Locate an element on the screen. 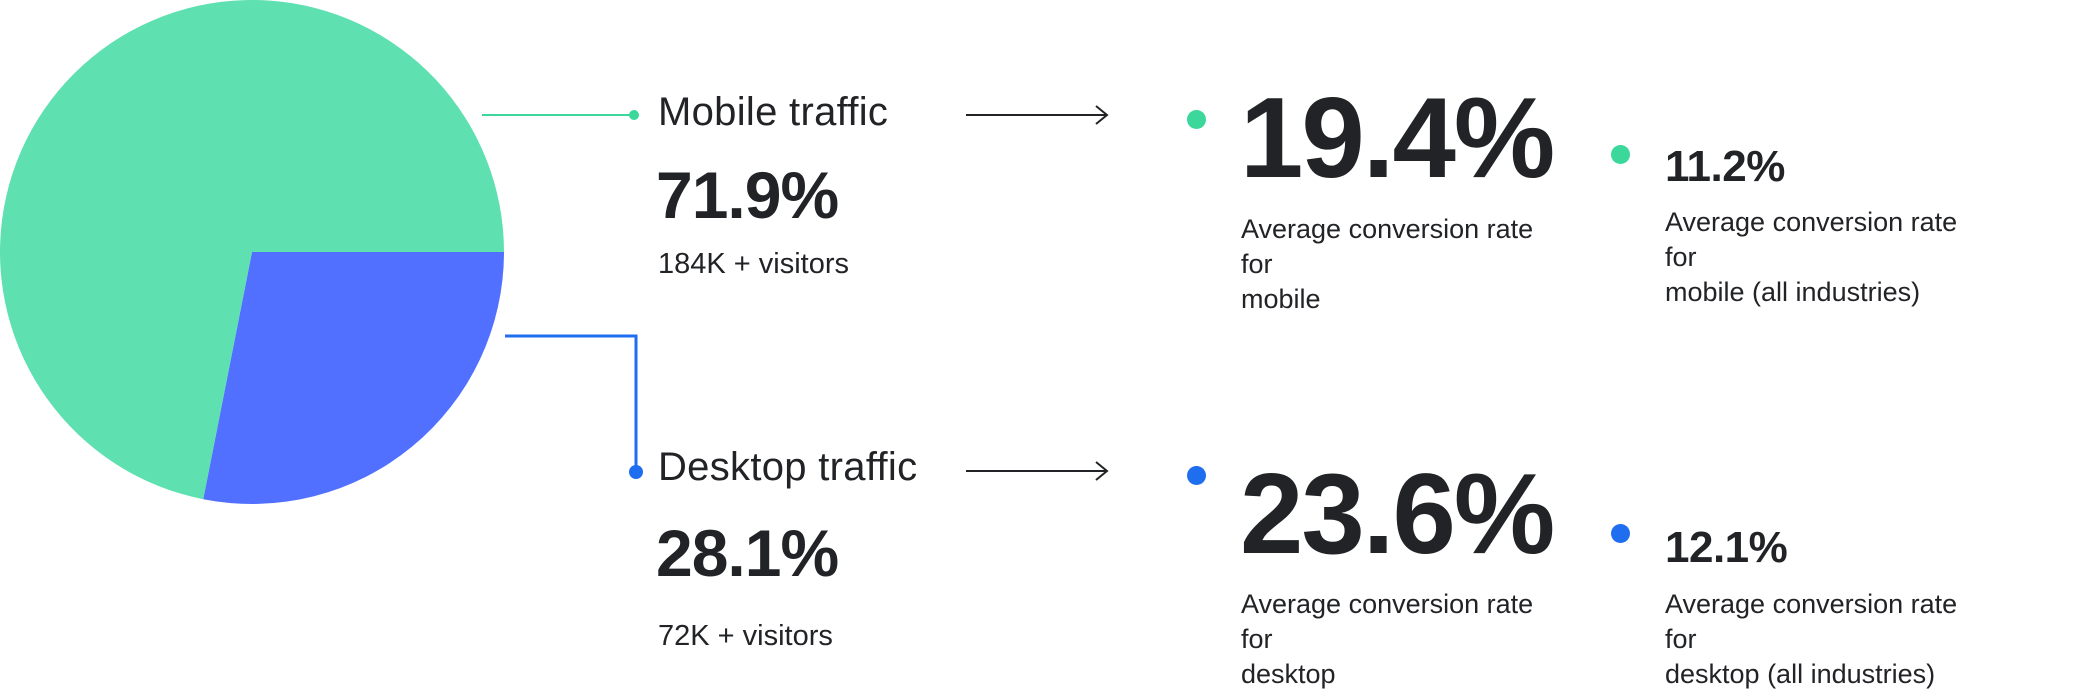 Image resolution: width=2094 pixels, height=692 pixels. desktop-connector-line is located at coordinates (571, 402).